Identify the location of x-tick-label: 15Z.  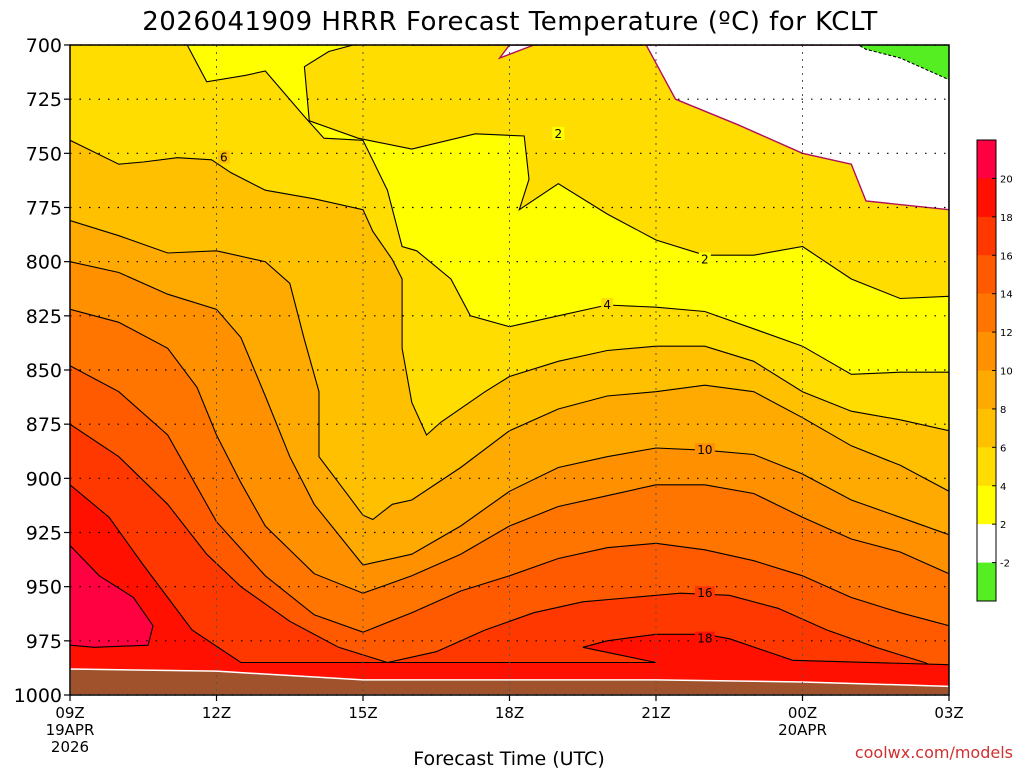
(362, 713).